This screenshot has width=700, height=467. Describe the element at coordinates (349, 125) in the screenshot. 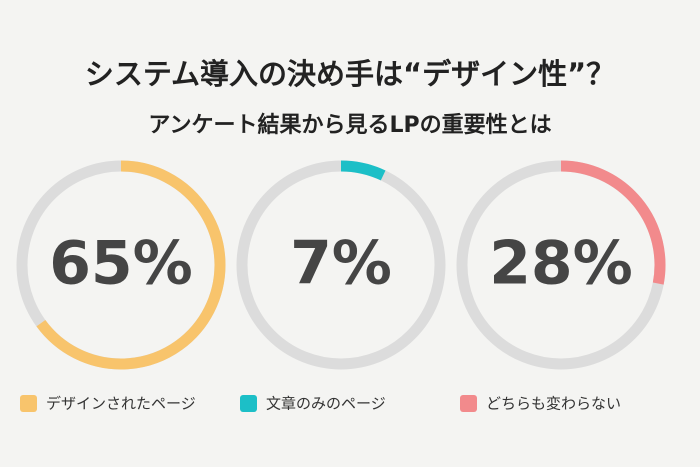

I see `subtitle: アンケート結果から見るLPの重要性とは` at that location.